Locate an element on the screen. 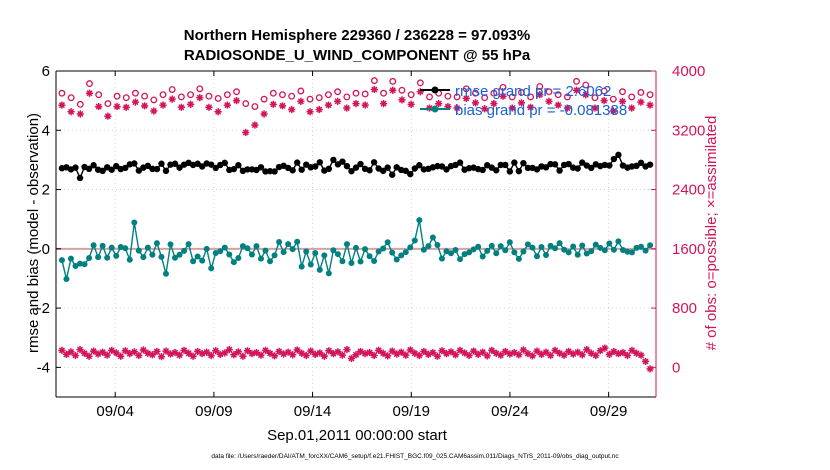  x-tick-label: 09/29 is located at coordinates (609, 411).